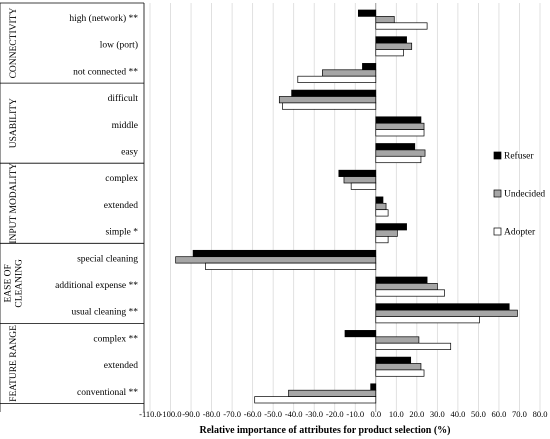 This screenshot has width=550, height=439. Describe the element at coordinates (253, 414) in the screenshot. I see `x-tick-label: -60.0` at that location.